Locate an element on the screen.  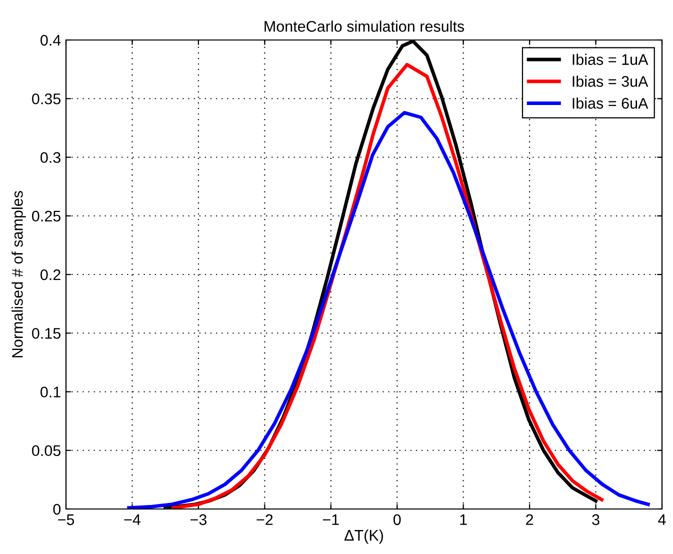
x-tick-label: −4 is located at coordinates (132, 519).